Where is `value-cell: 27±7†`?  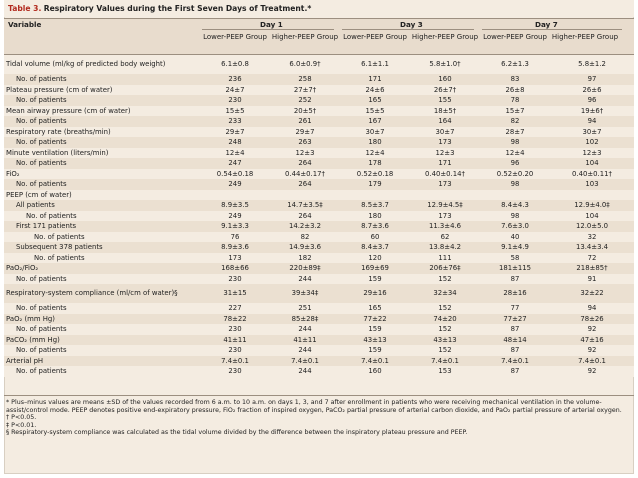
value-cell: 27±7† is located at coordinates (305, 89).